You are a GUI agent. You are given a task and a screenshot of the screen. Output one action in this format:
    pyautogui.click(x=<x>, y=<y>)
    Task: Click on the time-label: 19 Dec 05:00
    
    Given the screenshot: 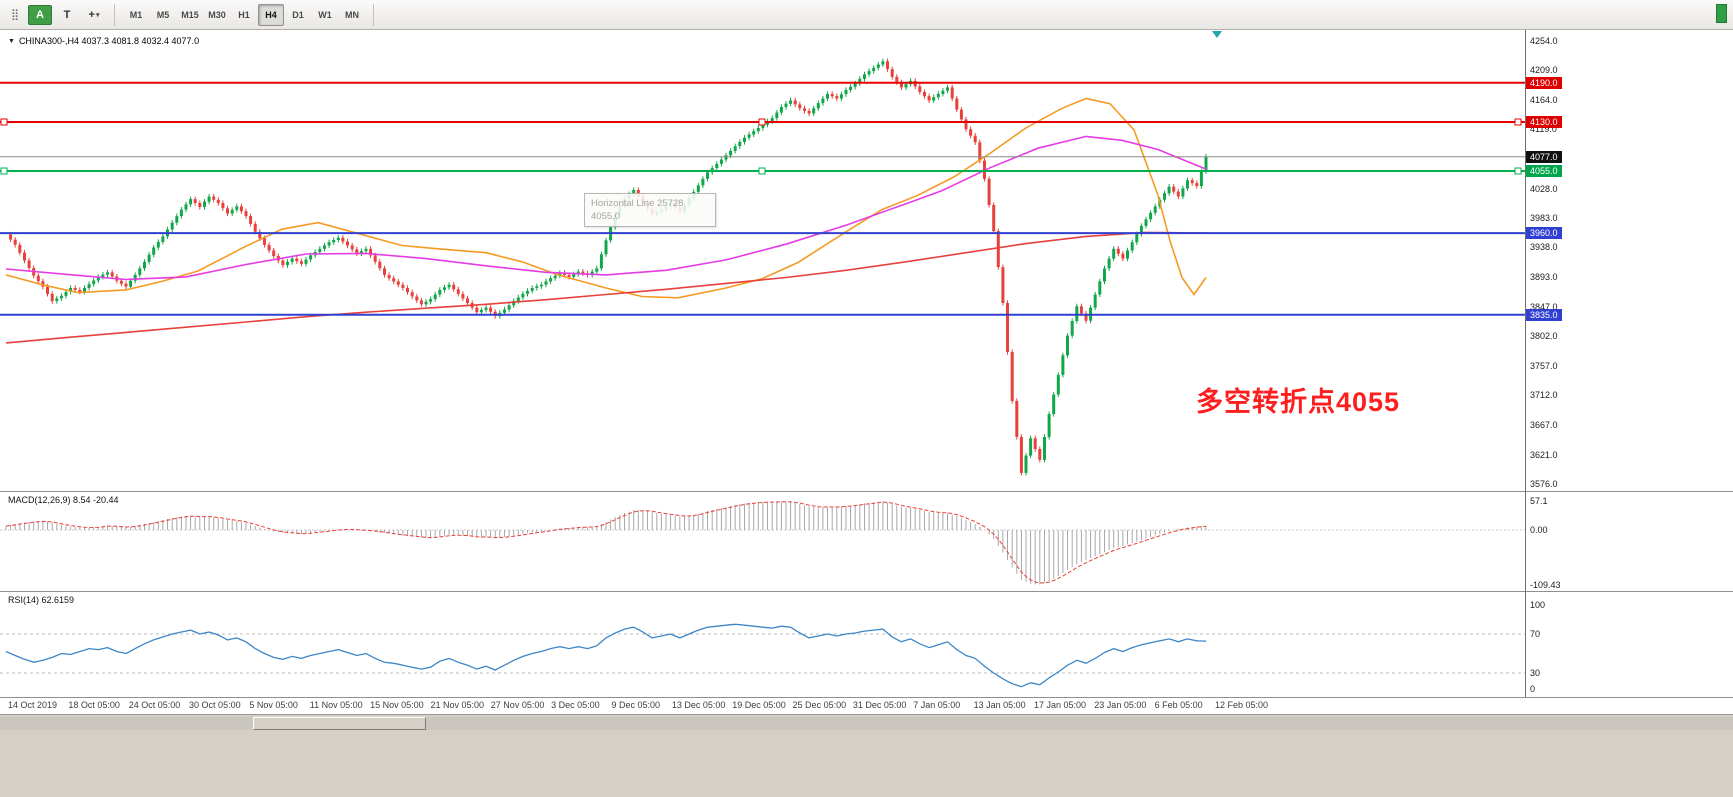 What is the action you would take?
    pyautogui.click(x=759, y=705)
    